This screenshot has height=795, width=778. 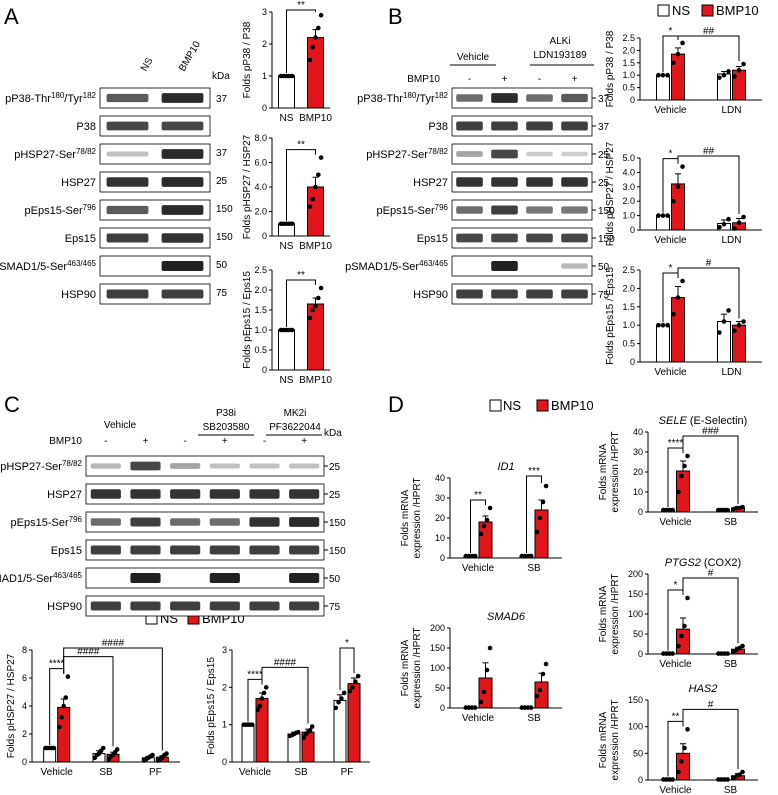 What do you see at coordinates (671, 268) in the screenshot?
I see `significance-label: *` at bounding box center [671, 268].